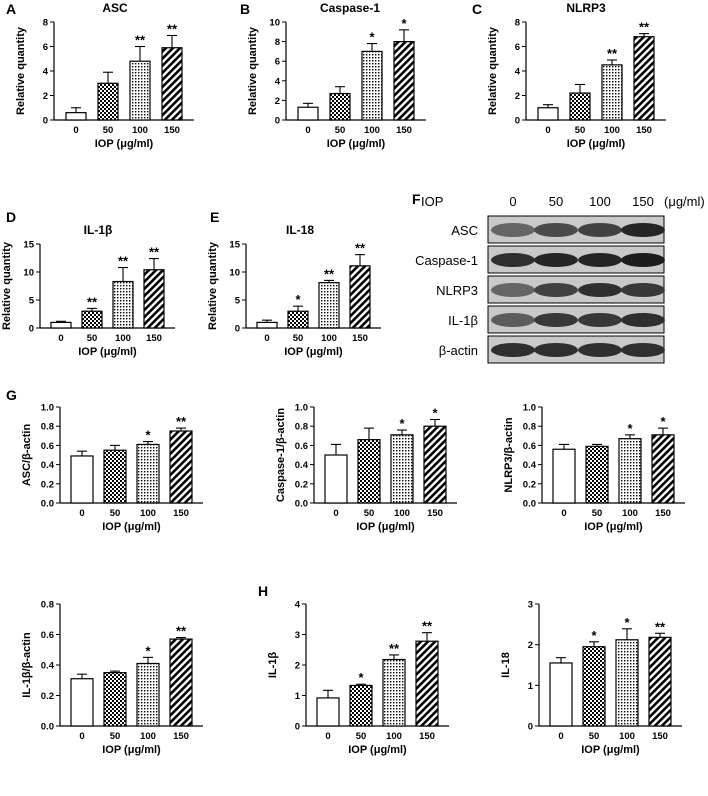 The image size is (708, 796). I want to click on blot-dose-150: 150, so click(643, 201).